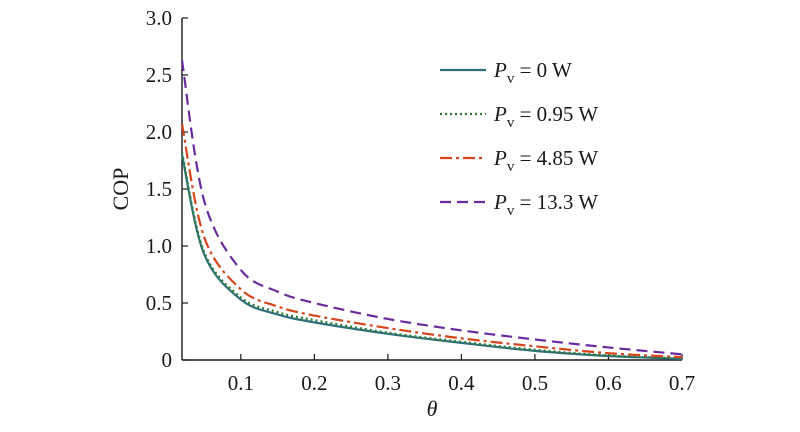 The height and width of the screenshot is (432, 800). What do you see at coordinates (556, 202) in the screenshot?
I see `legend-value: = 13.3 W` at bounding box center [556, 202].